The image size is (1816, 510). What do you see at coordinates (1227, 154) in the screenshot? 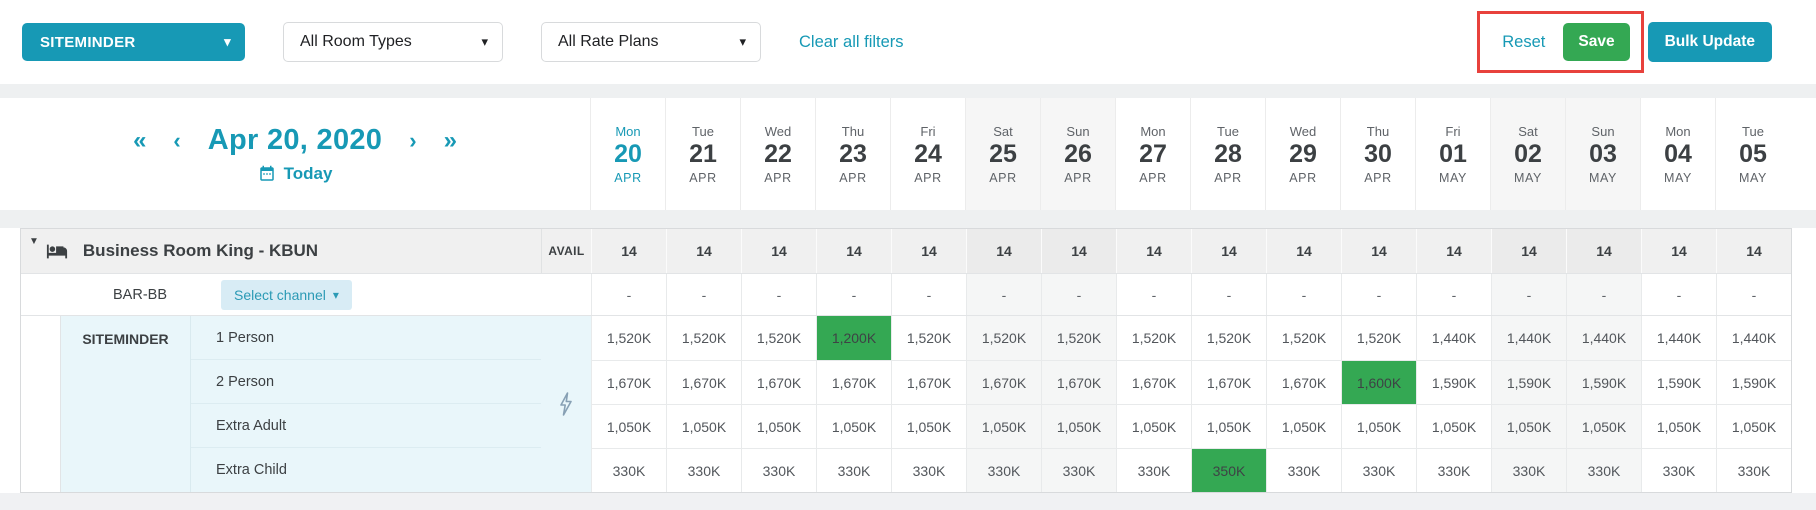
I see `calendar-day: Tue 28 APR` at bounding box center [1227, 154].